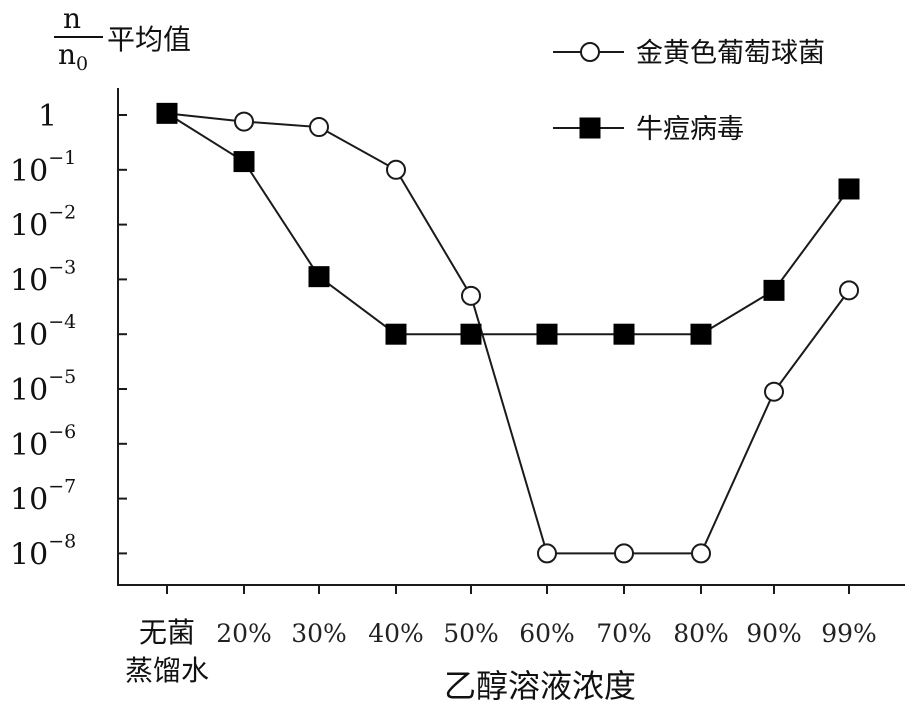 Image resolution: width=914 pixels, height=713 pixels. What do you see at coordinates (43, 223) in the screenshot?
I see `y-tick-label: 10⁻²` at bounding box center [43, 223].